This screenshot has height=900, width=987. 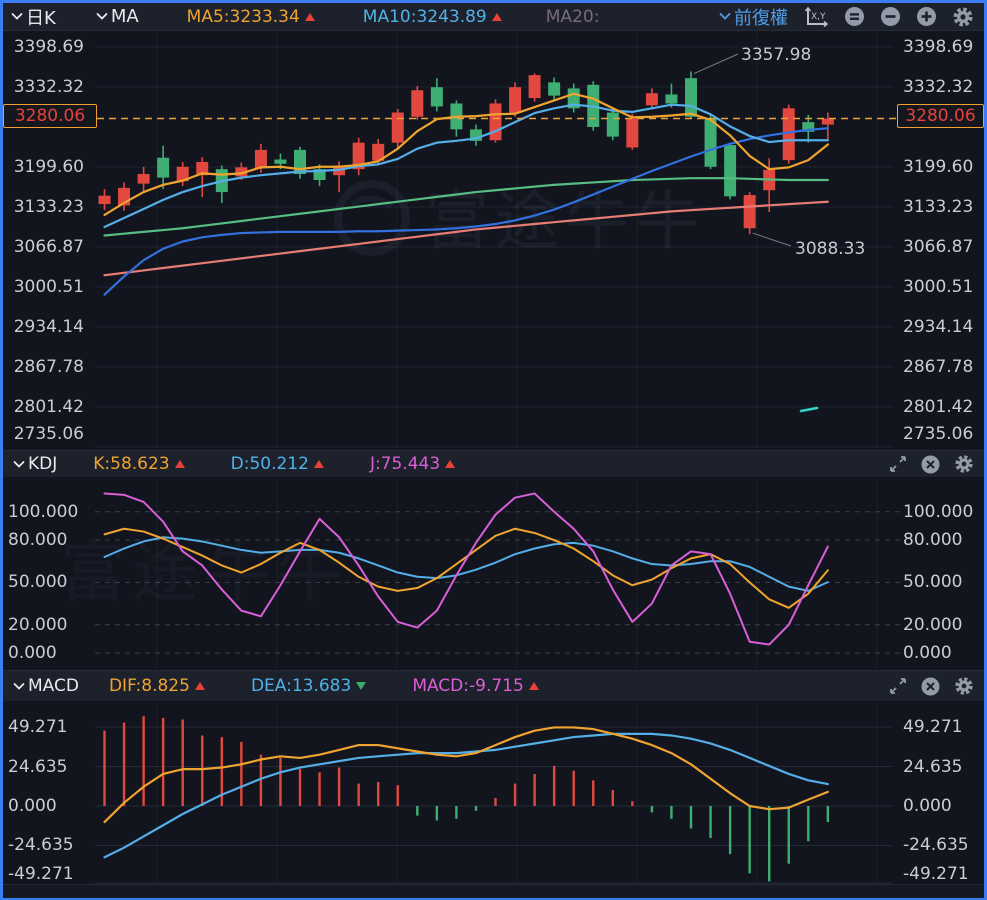 I want to click on macd-panel-header: MACD DIF:8.825 DEA:13.683 MACD:-9.715, so click(x=493, y=686).